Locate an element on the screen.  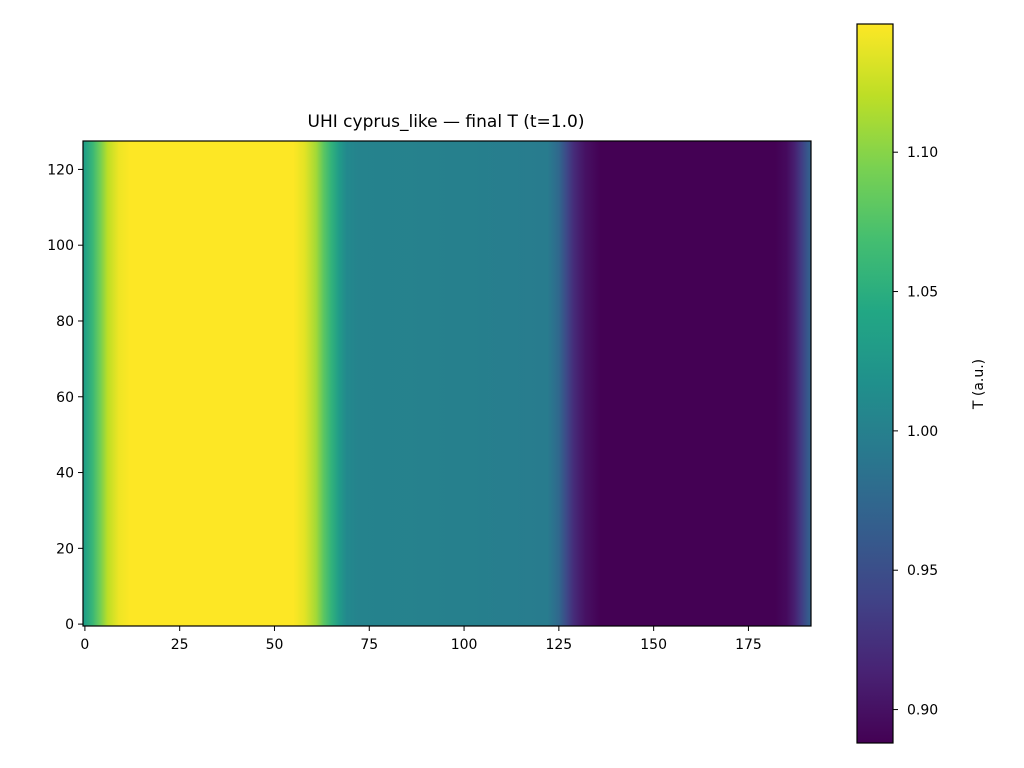
x-axis: 0 25 50 75 100 125 150 175 is located at coordinates (421, 639).